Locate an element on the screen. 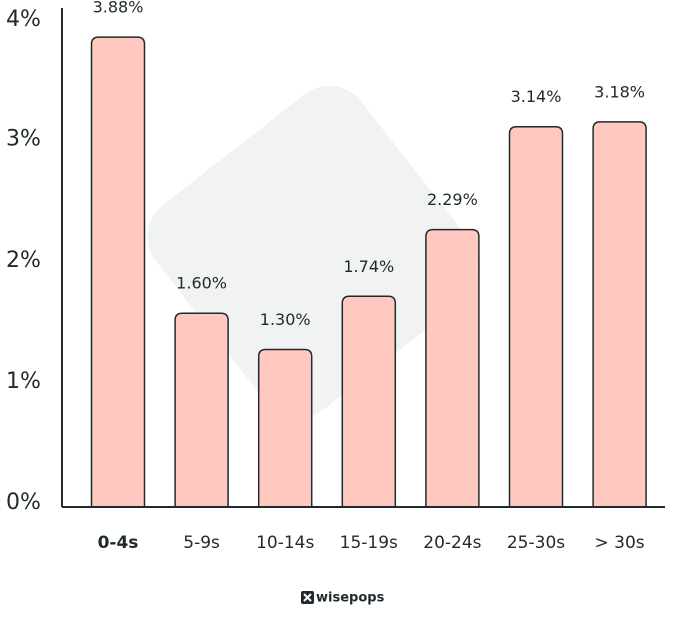  x-tick-label: 0-4s is located at coordinates (118, 543).